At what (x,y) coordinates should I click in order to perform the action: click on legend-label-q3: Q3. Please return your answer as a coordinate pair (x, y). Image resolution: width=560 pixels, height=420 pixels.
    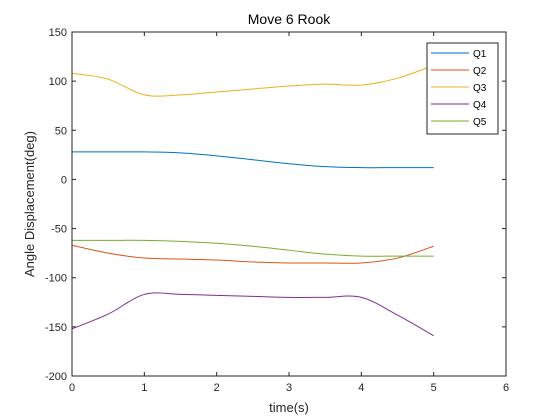
    Looking at the image, I should click on (480, 88).